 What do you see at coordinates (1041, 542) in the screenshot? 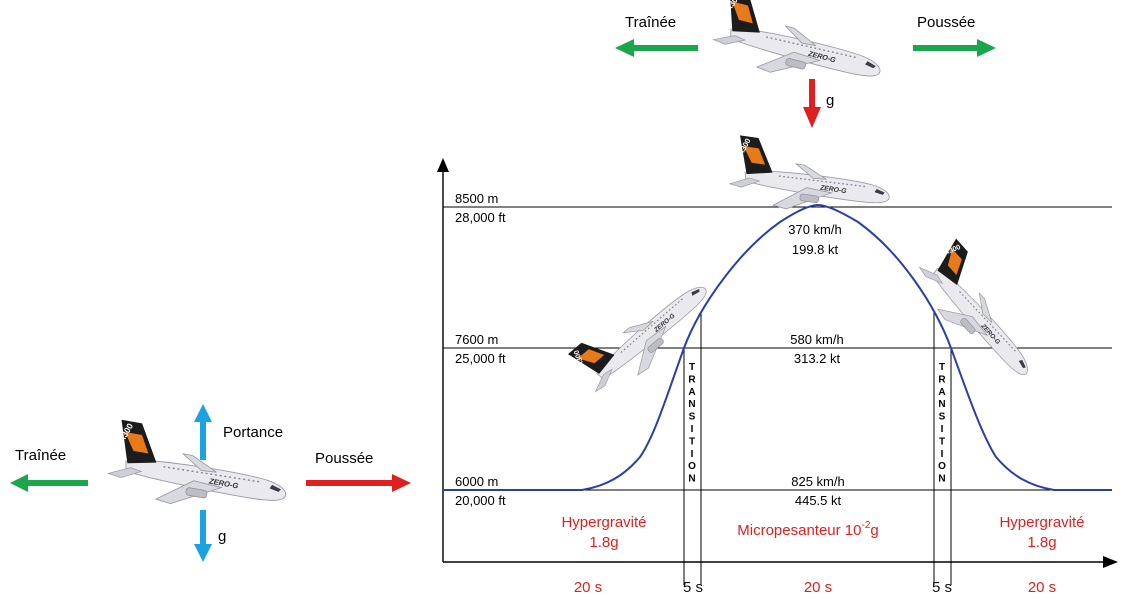
I see `phase-hyper-right-2: 1.8g` at bounding box center [1041, 542].